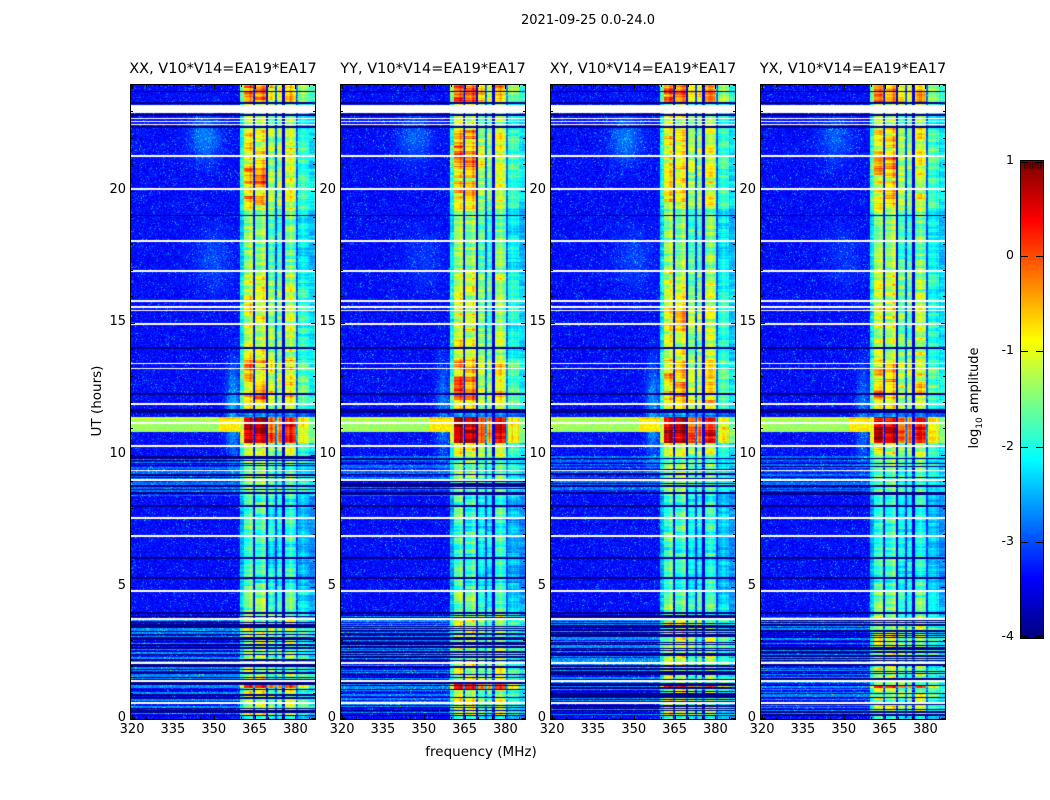 This screenshot has width=1050, height=800. I want to click on y-axis-label: UT (hours), so click(97, 401).